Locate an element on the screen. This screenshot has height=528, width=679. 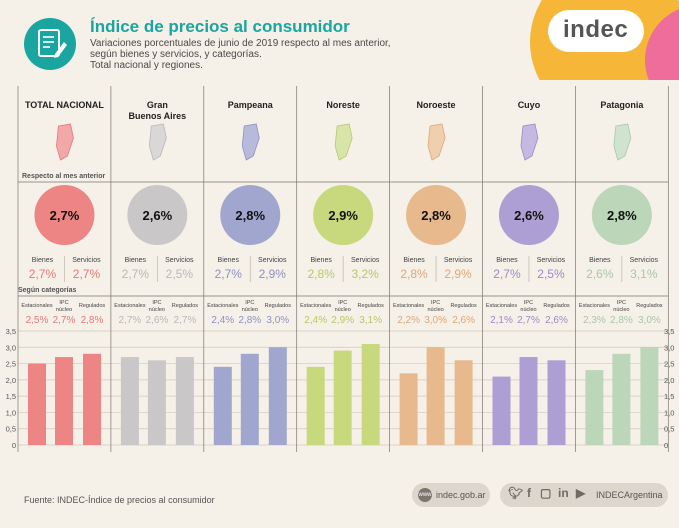
y-tick-label-right: 3,5 is located at coordinates (669, 331).